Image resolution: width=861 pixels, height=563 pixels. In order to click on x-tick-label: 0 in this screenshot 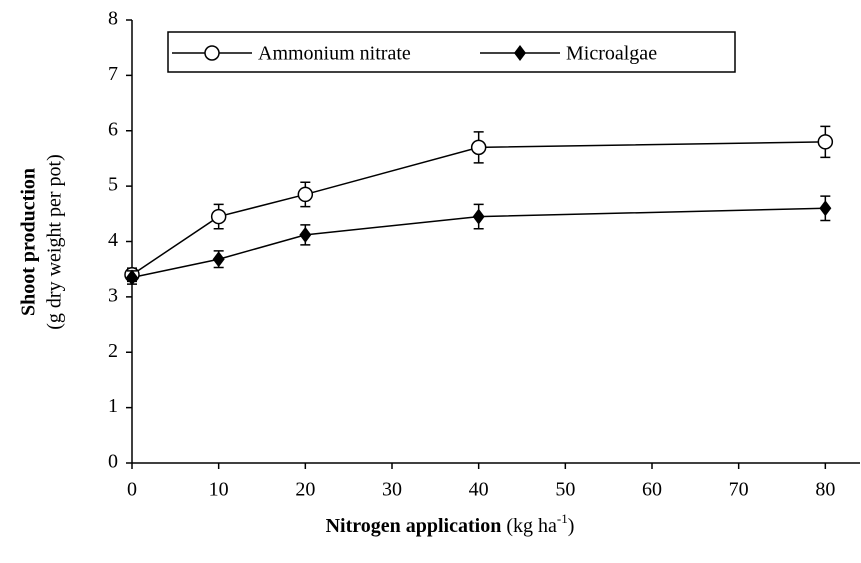, I will do `click(132, 490)`.